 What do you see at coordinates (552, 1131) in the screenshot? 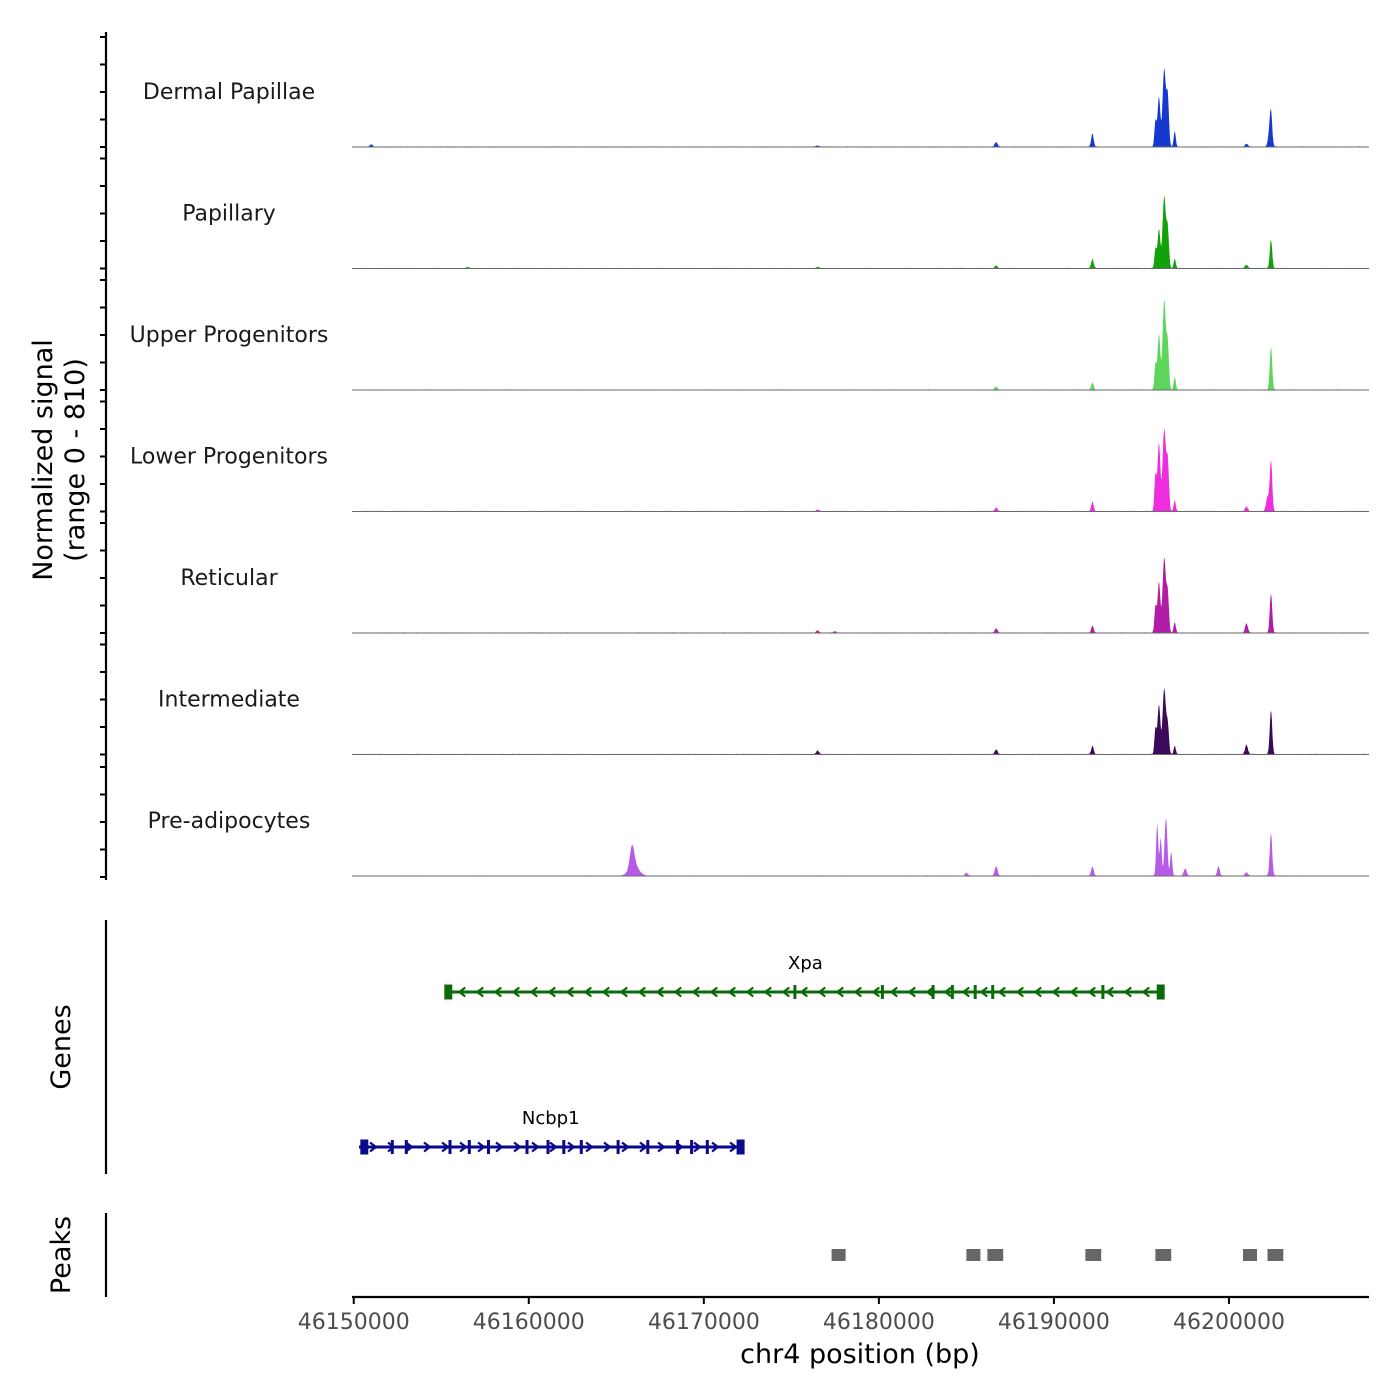
I see `gene-ncbp1: Ncbp1` at bounding box center [552, 1131].